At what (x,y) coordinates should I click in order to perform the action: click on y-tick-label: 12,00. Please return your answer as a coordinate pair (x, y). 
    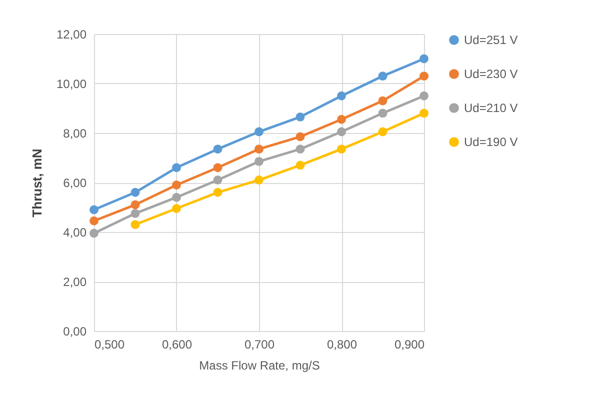
    Looking at the image, I should click on (71, 35).